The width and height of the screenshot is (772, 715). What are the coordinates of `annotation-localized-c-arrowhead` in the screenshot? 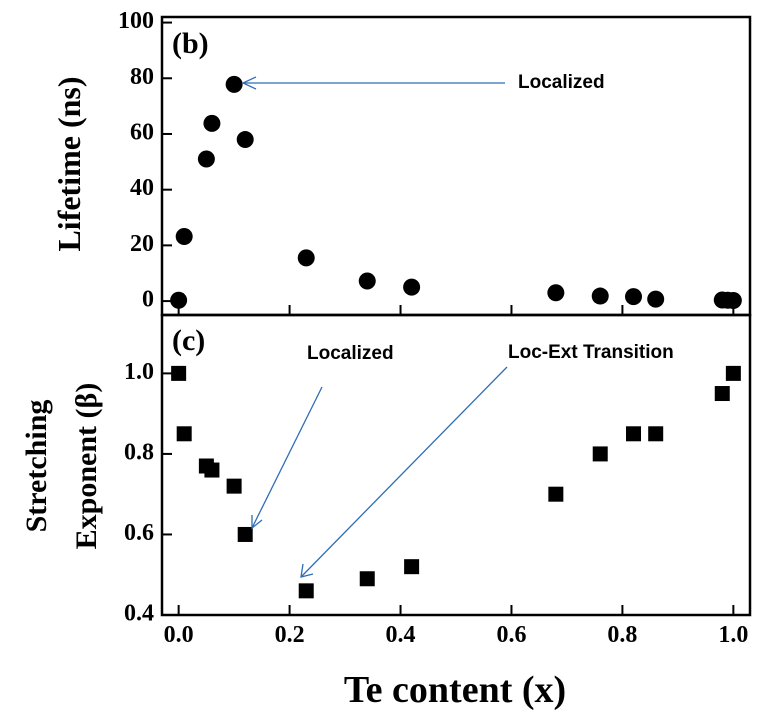 It's located at (257, 522).